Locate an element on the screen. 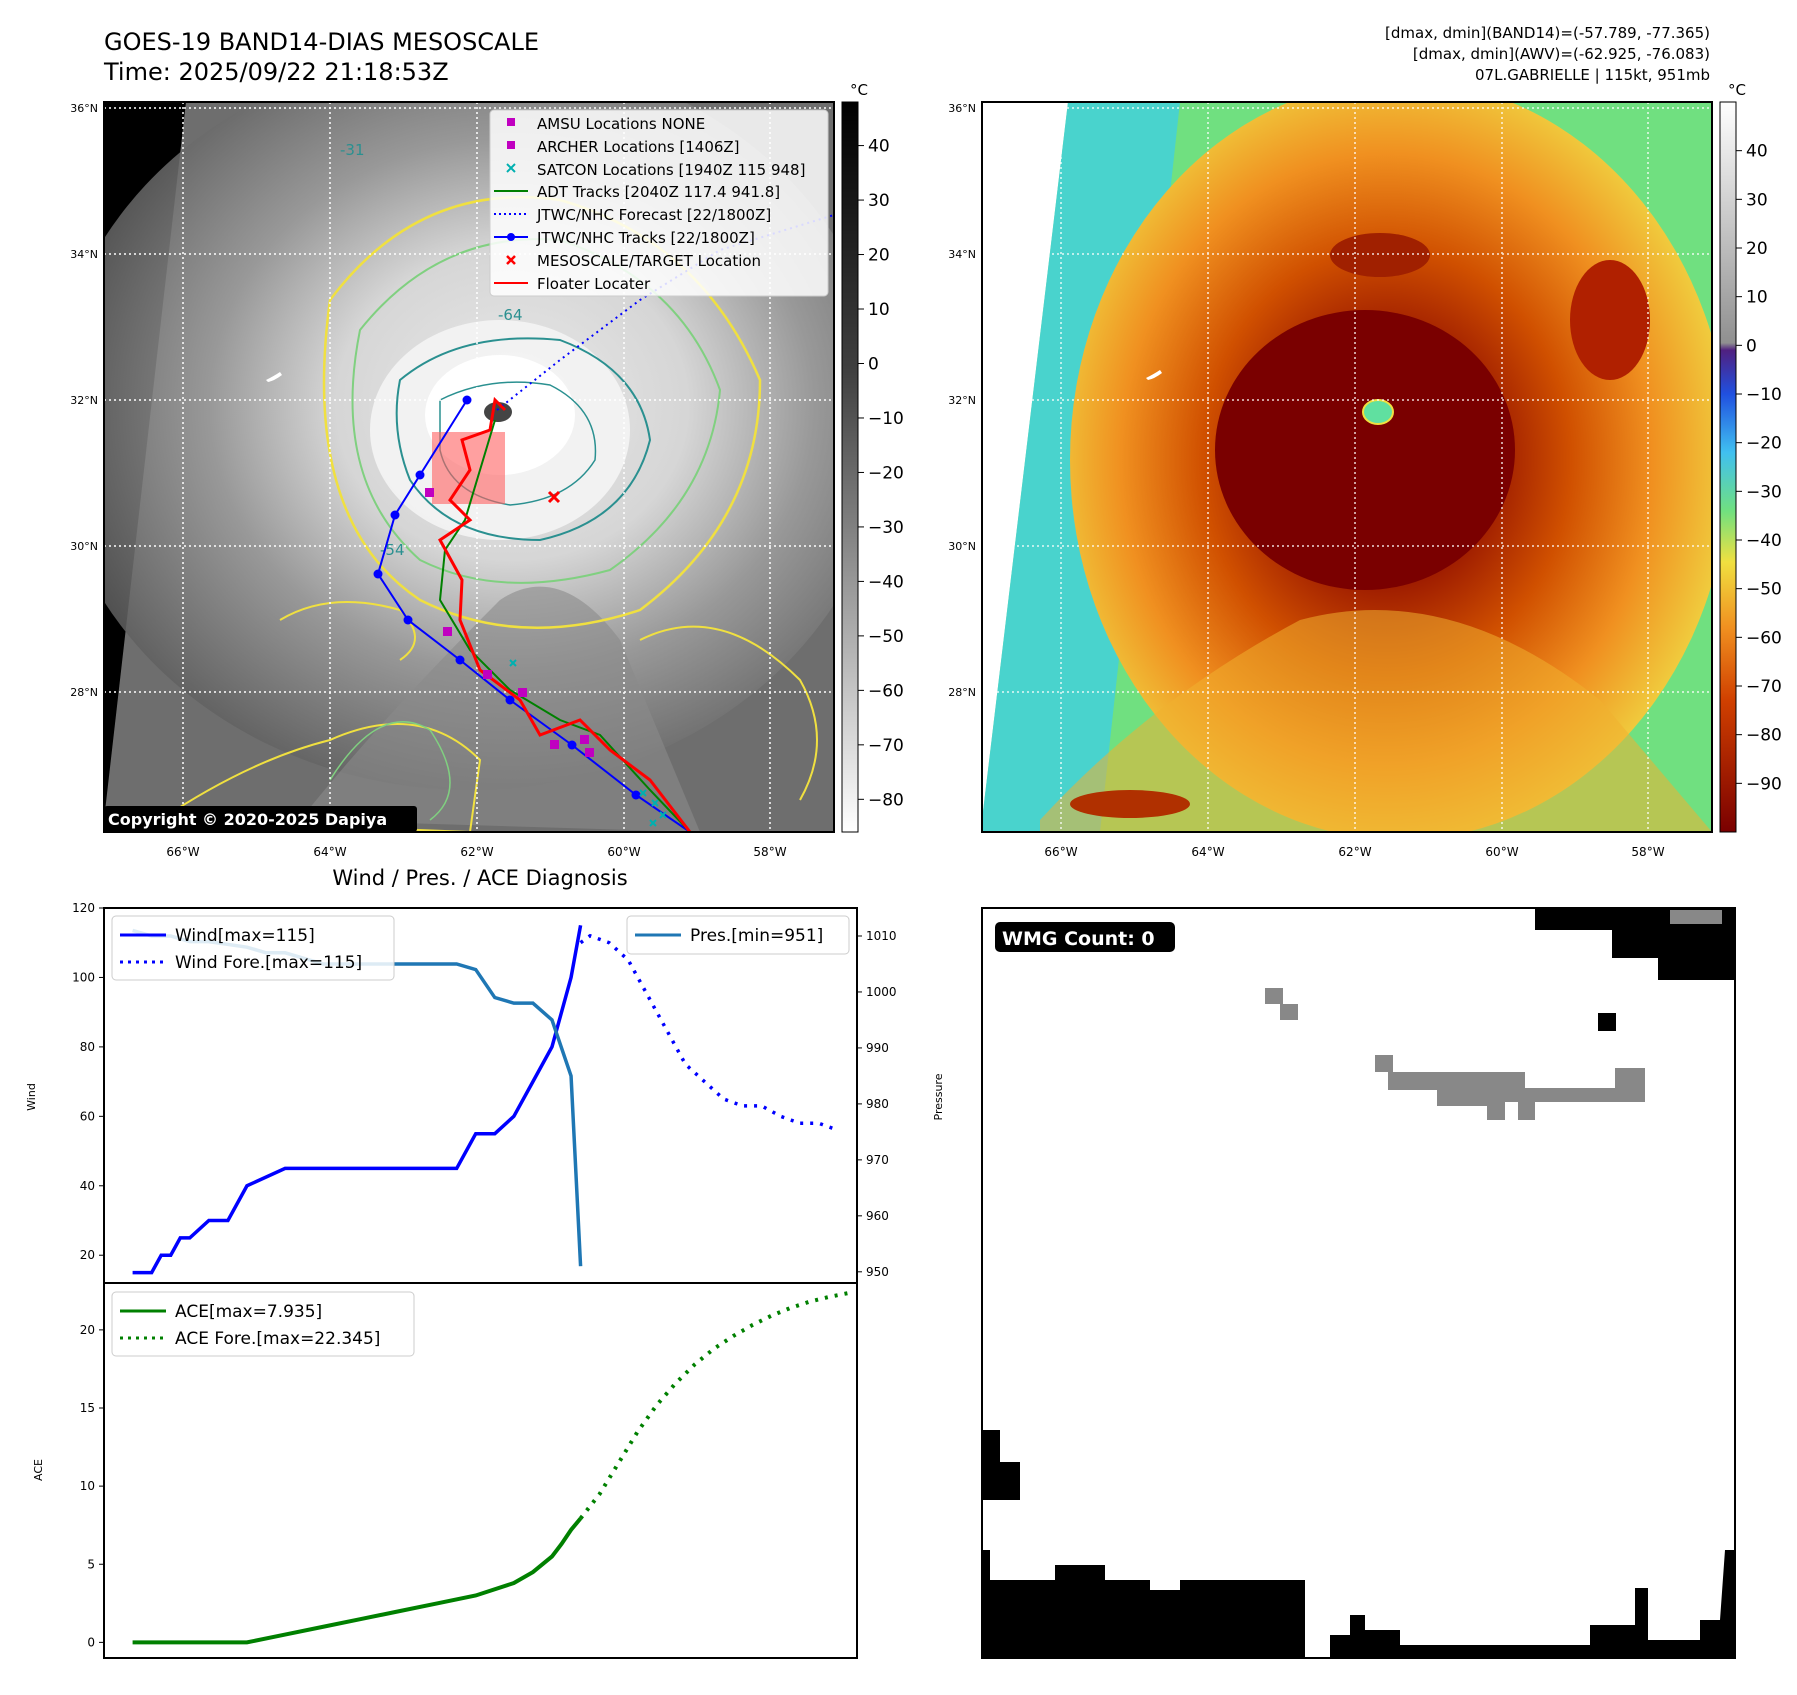  lat-label-36-l: 36°N is located at coordinates (84, 108).